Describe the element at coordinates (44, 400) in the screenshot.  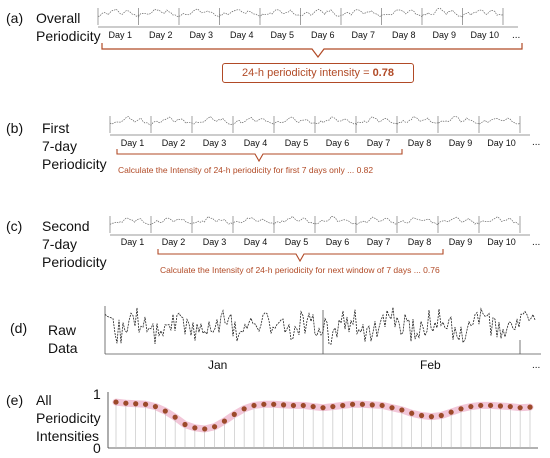
I see `panel-e-title-line1: All` at that location.